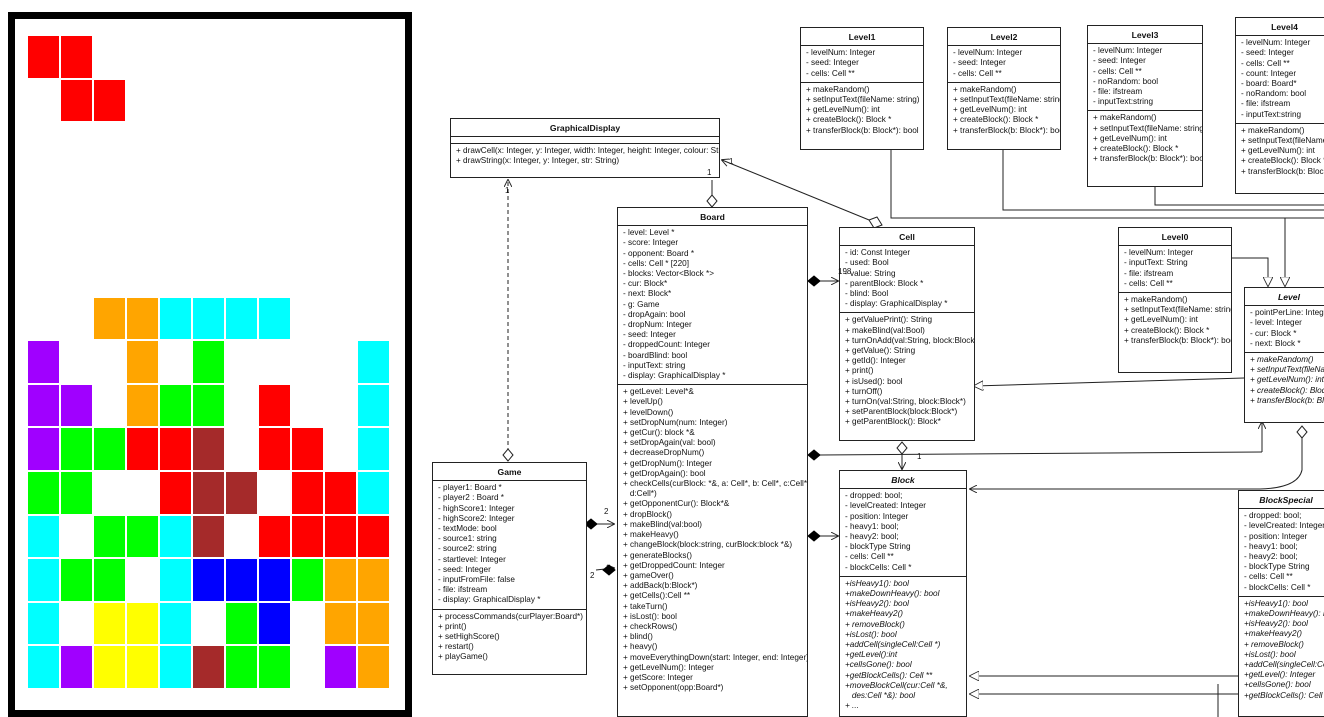 The width and height of the screenshot is (1324, 717). What do you see at coordinates (1117, 71) in the screenshot?
I see `attribute: - cells: Cell **` at bounding box center [1117, 71].